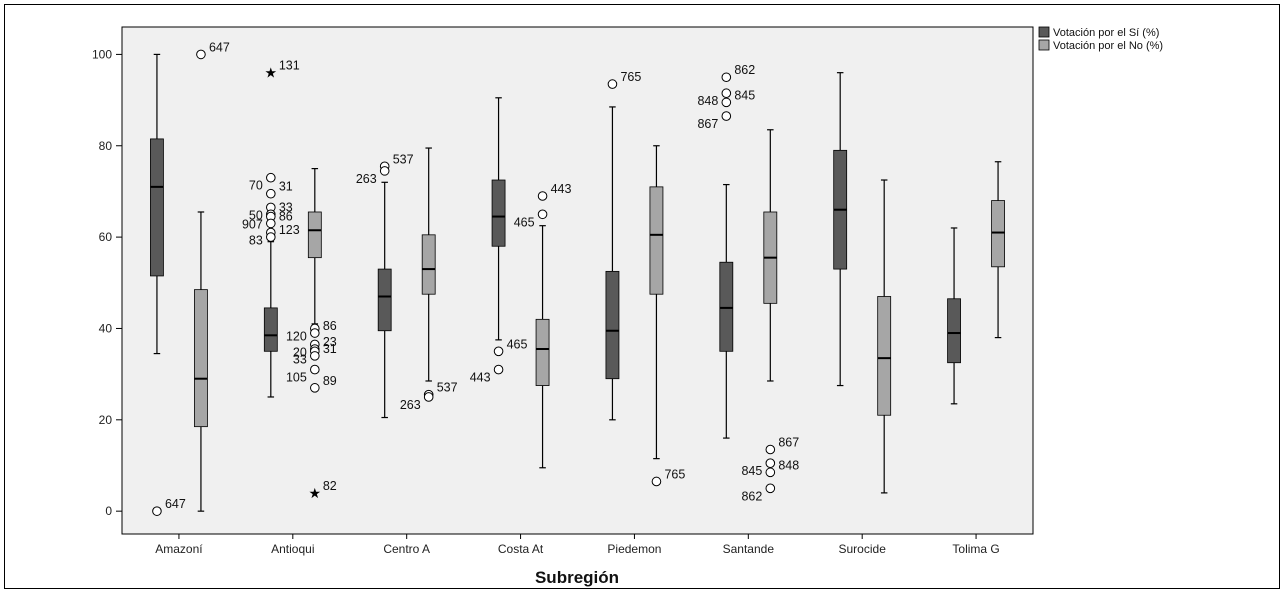 Image resolution: width=1286 pixels, height=595 pixels. Describe the element at coordinates (447, 388) in the screenshot. I see `outlier-label: 537` at that location.